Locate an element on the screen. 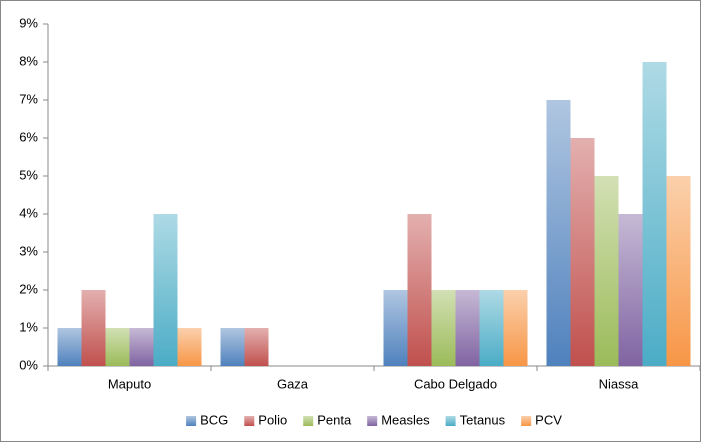  legend-label: BCG is located at coordinates (214, 419).